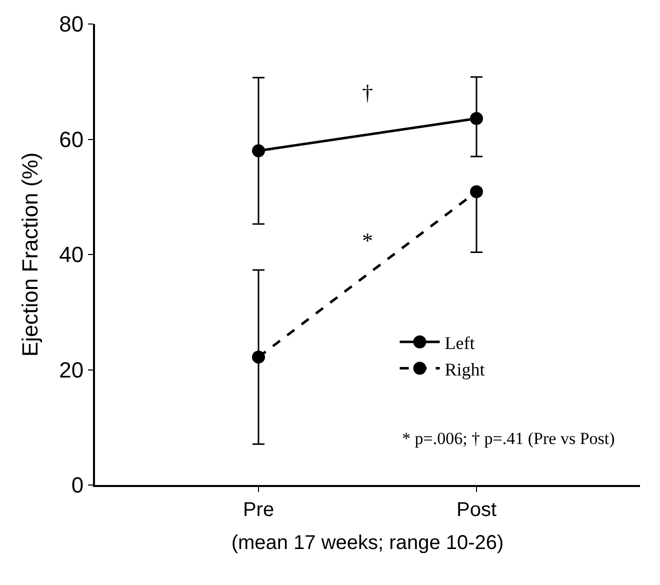 The height and width of the screenshot is (585, 660). What do you see at coordinates (367, 543) in the screenshot?
I see `x-axis-title: (mean 17 weeks; range 10-26)` at bounding box center [367, 543].